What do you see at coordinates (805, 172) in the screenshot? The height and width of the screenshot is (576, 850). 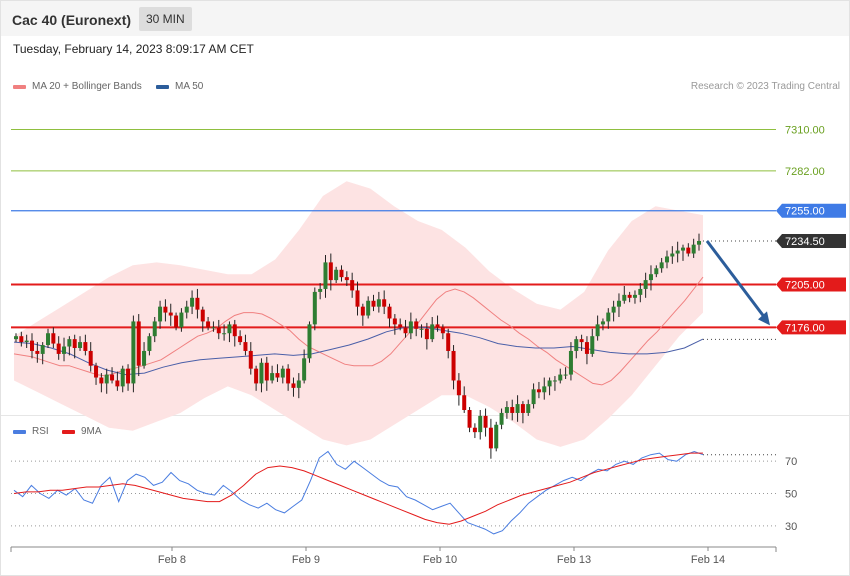 I see `price-label-green: 7282.00` at bounding box center [805, 172].